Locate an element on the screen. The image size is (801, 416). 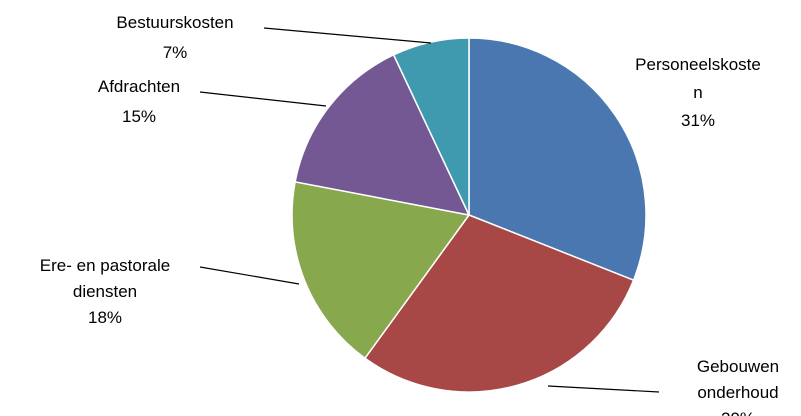
category-label: diensten is located at coordinates (105, 291).